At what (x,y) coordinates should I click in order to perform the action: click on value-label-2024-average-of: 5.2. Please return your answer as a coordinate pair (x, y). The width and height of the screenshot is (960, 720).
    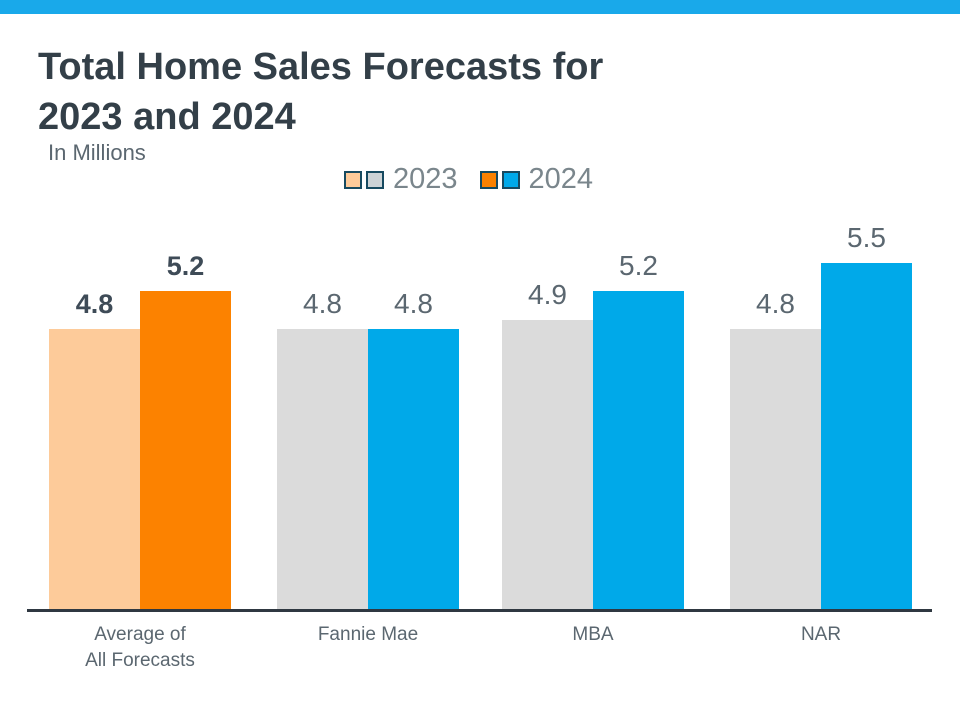
    Looking at the image, I should click on (185, 266).